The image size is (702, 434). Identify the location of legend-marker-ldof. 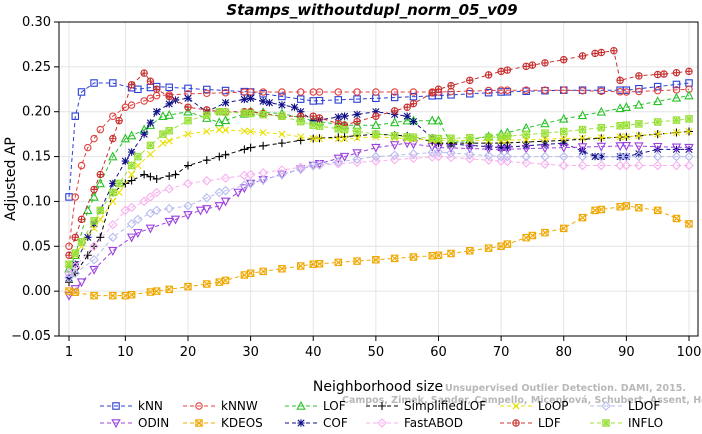
(606, 406).